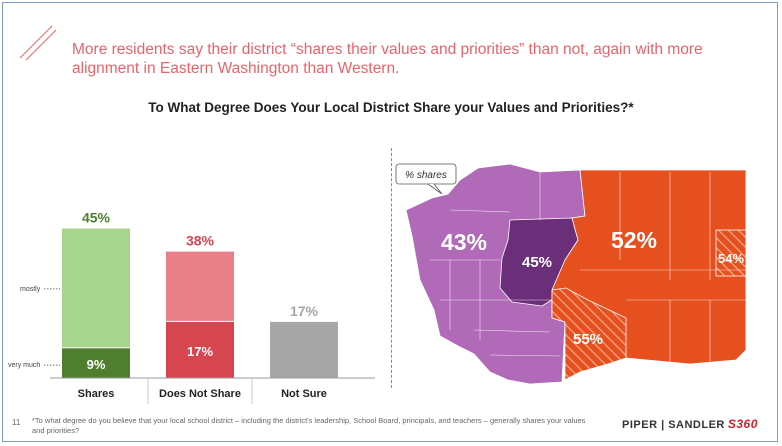 This screenshot has height=446, width=782. I want to click on data-label-bottom: 17%, so click(200, 351).